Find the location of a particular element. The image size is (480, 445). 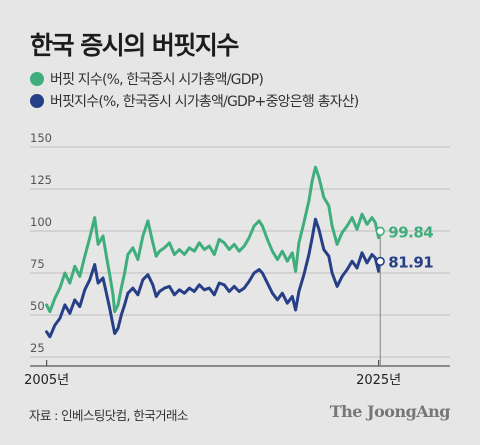

legend-label-green: 버핏 지수(%, 한국증시 시가총액/GDP) is located at coordinates (157, 80).